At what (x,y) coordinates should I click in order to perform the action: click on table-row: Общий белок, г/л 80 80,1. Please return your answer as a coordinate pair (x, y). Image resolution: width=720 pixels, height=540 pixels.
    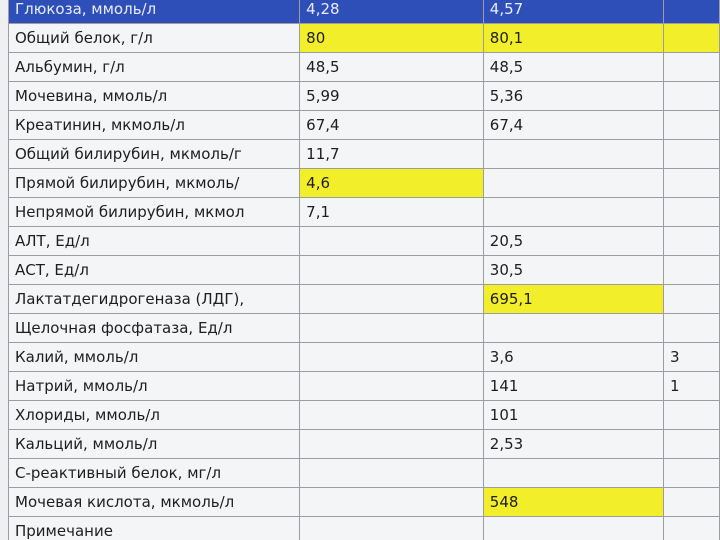
    Looking at the image, I should click on (363, 38).